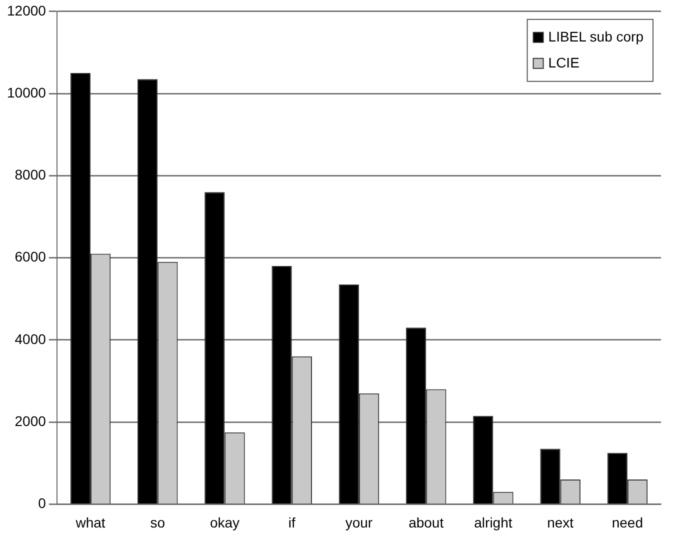 Image resolution: width=673 pixels, height=539 pixels. What do you see at coordinates (560, 522) in the screenshot?
I see `x-tick-label: next` at bounding box center [560, 522].